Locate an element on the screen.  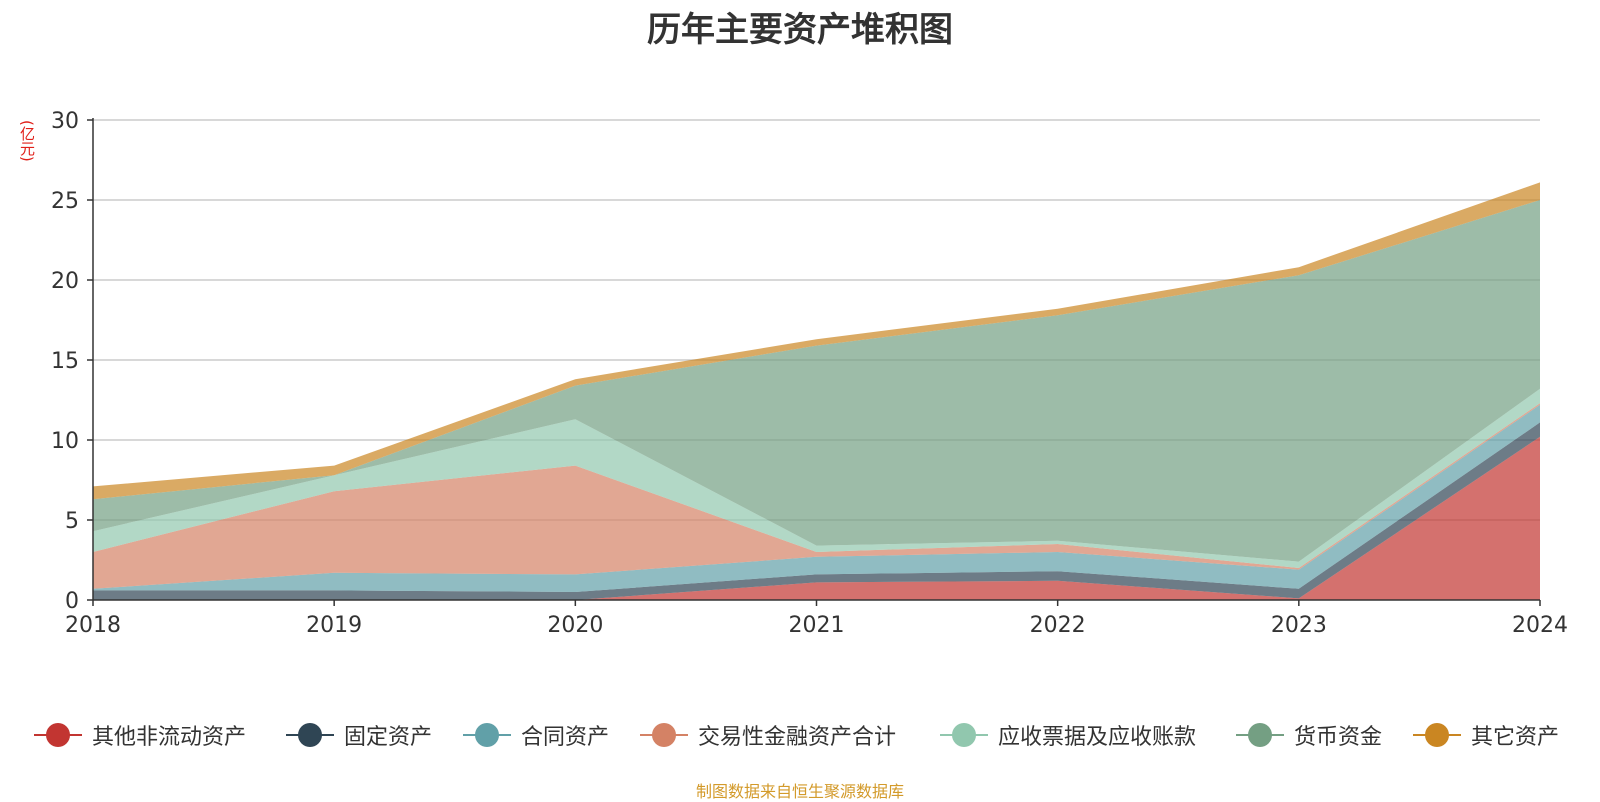
x-tick-label: 2022 is located at coordinates (1058, 625).